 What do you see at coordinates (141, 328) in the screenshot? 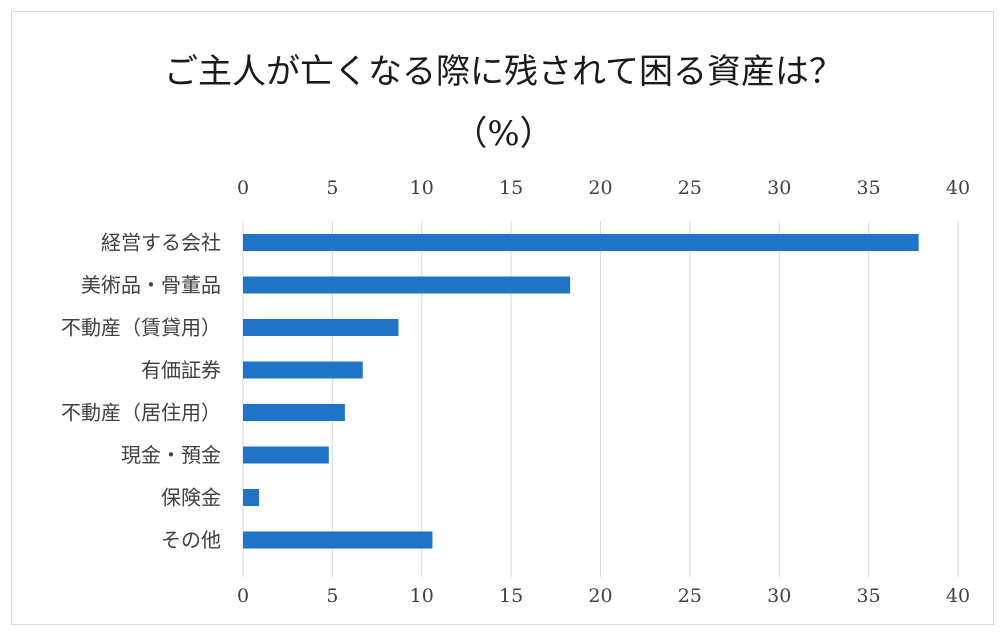
I see `category-label: 不動産（賃貸用）` at bounding box center [141, 328].